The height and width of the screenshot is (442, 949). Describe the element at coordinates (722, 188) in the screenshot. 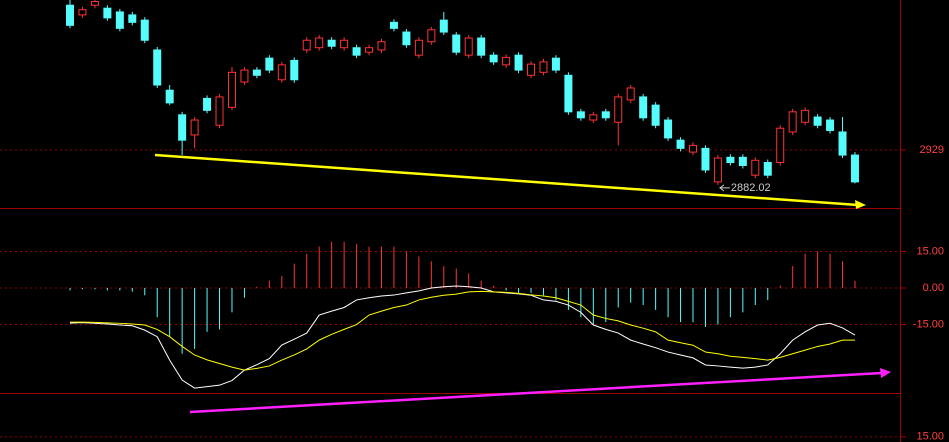

I see `annotation-arrow` at that location.